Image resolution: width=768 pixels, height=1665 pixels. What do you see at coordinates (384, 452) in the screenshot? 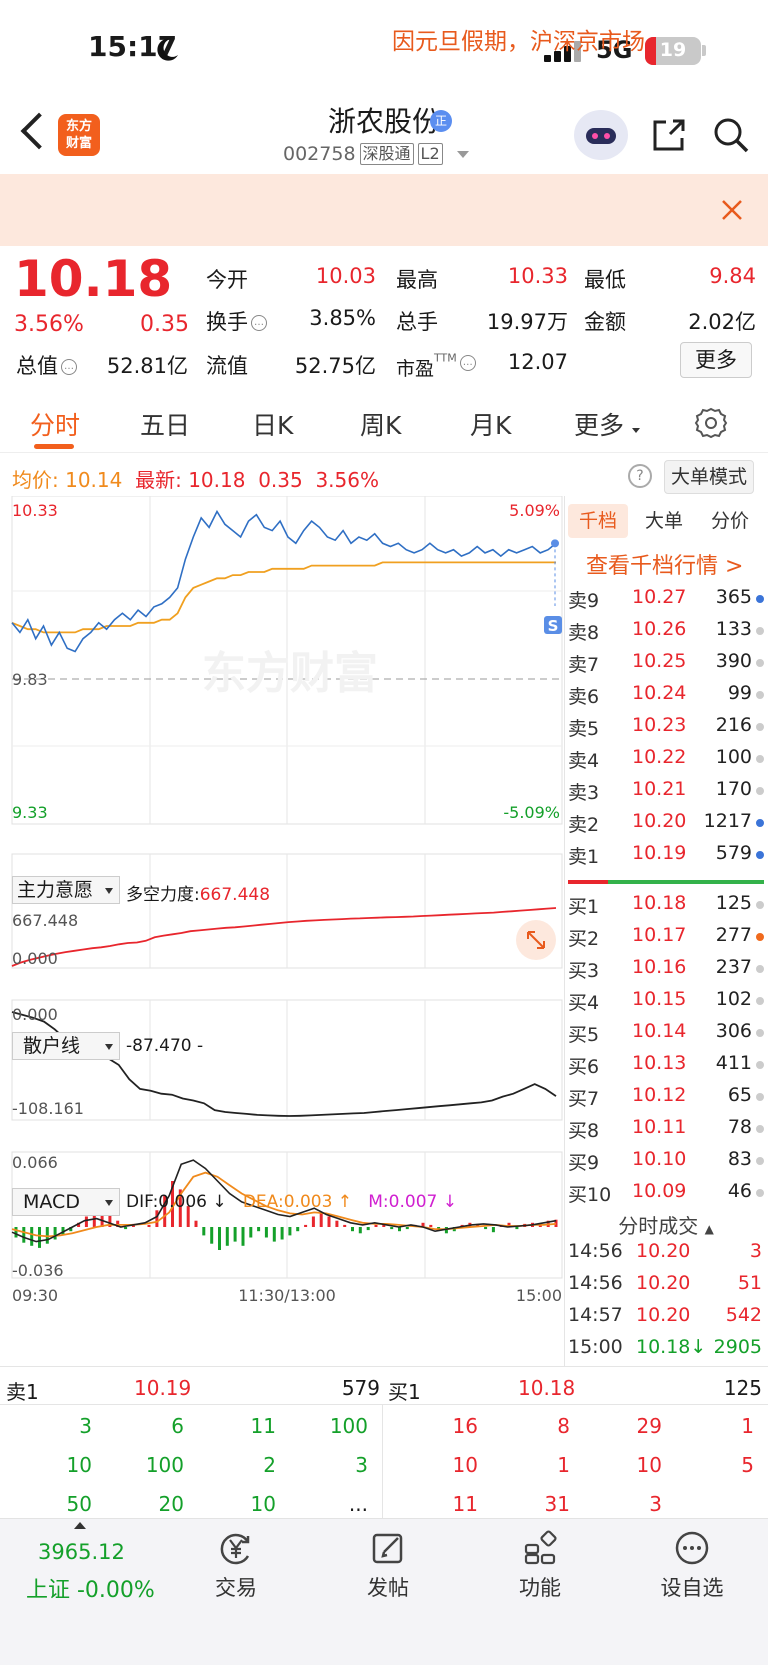
I see `divider` at bounding box center [384, 452].